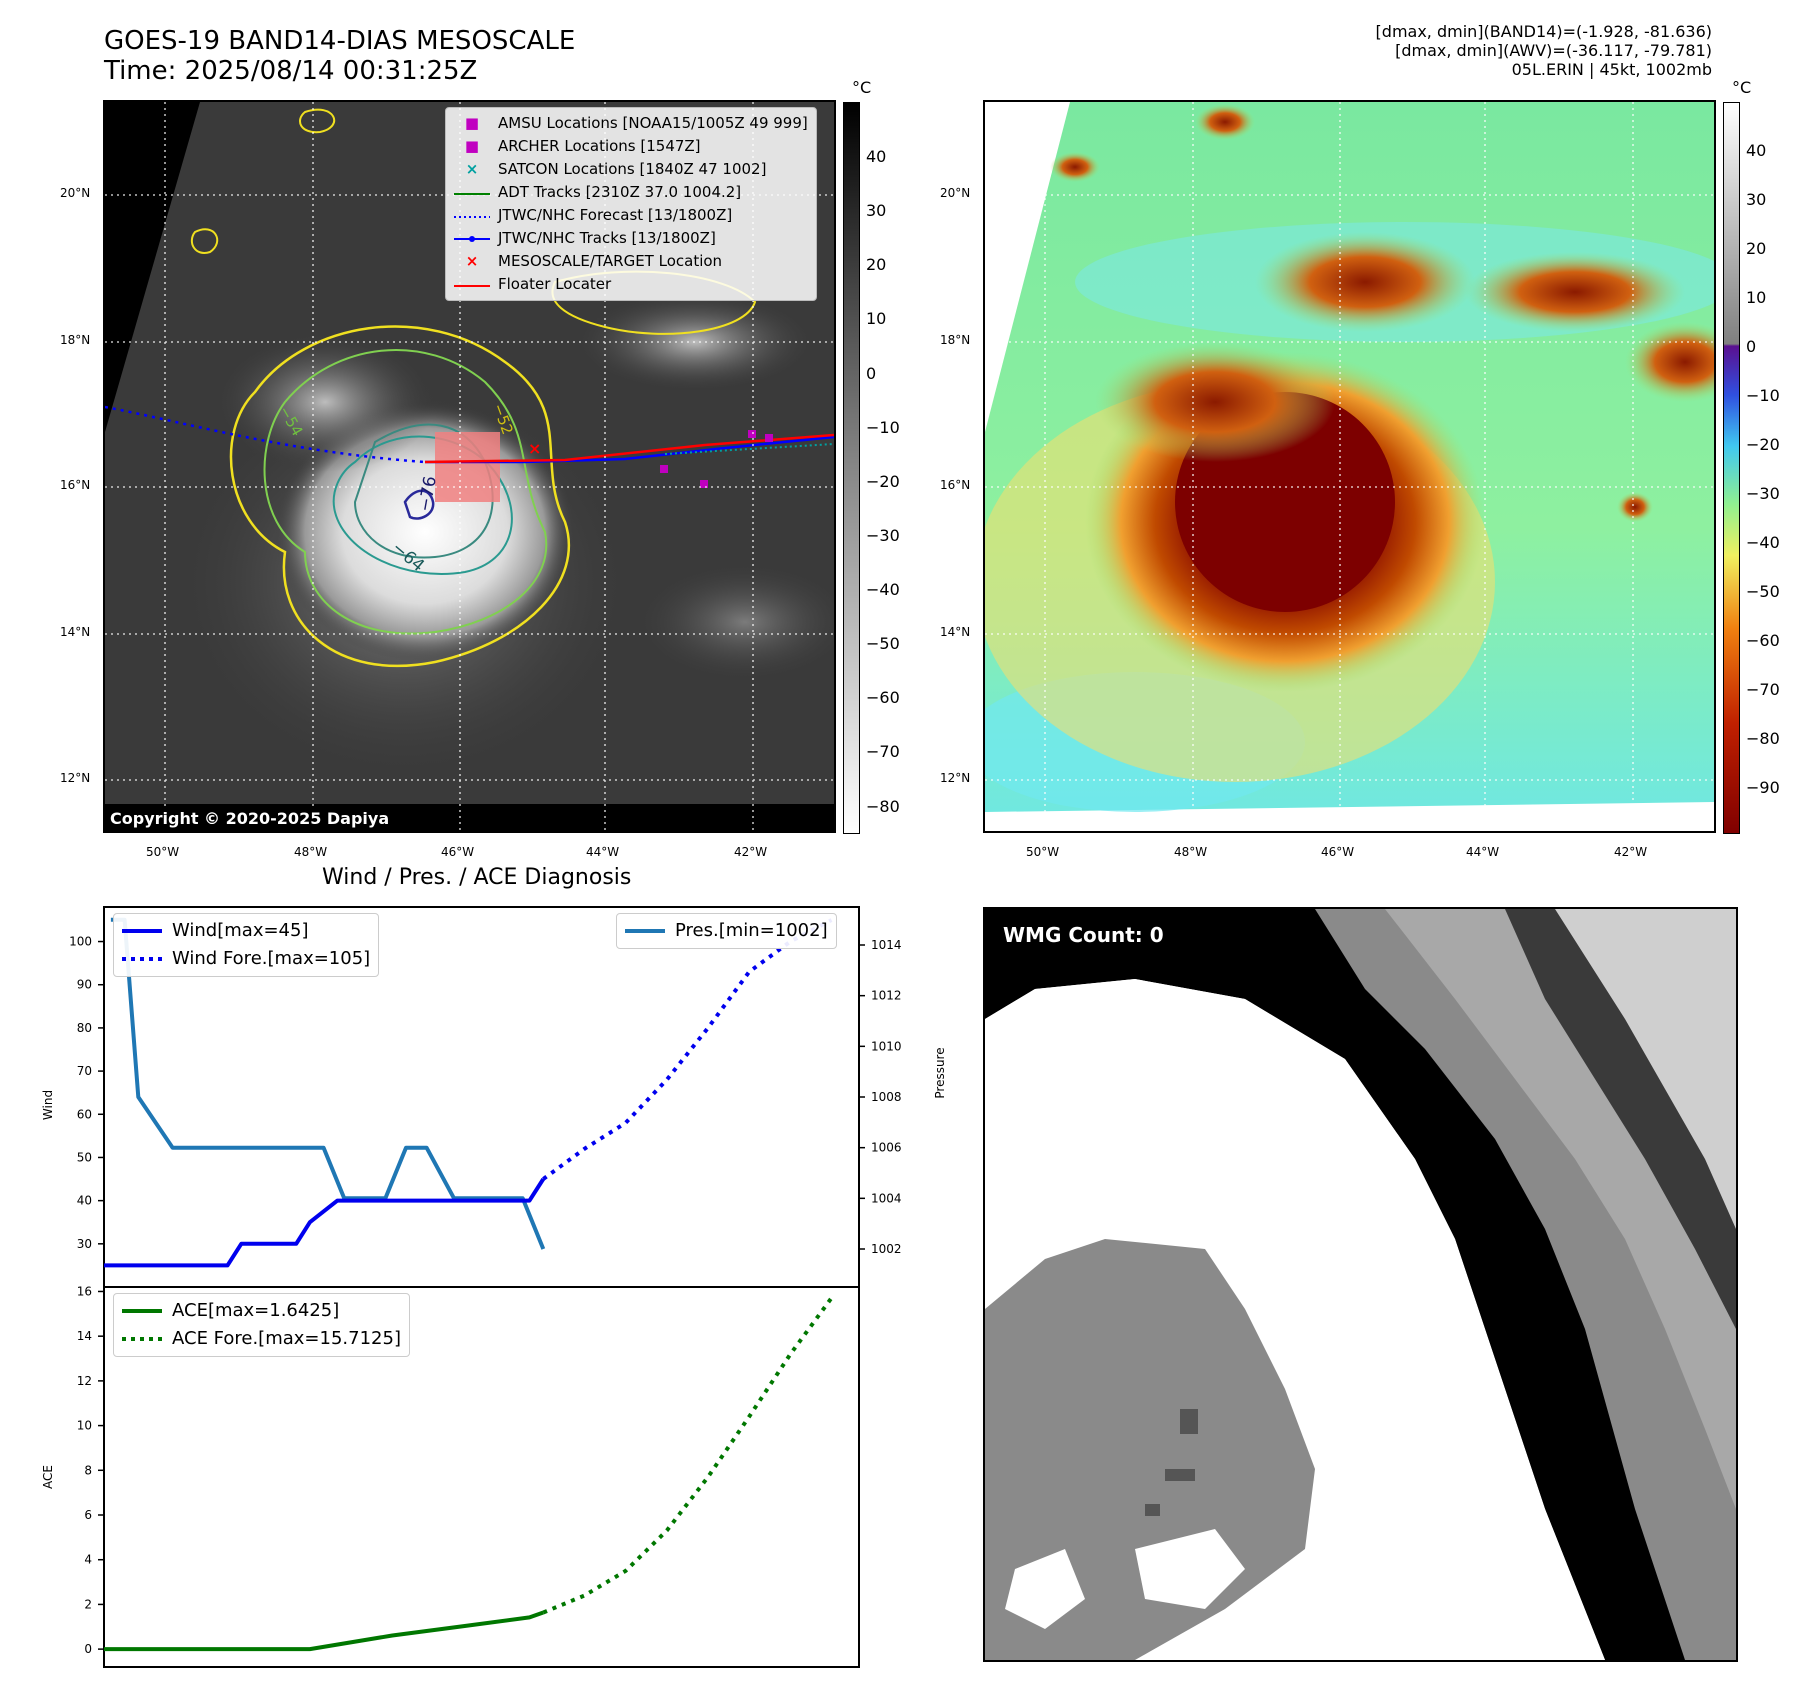 The width and height of the screenshot is (1797, 1690). I want to click on wind-tick-label: 30, so click(84, 1244).